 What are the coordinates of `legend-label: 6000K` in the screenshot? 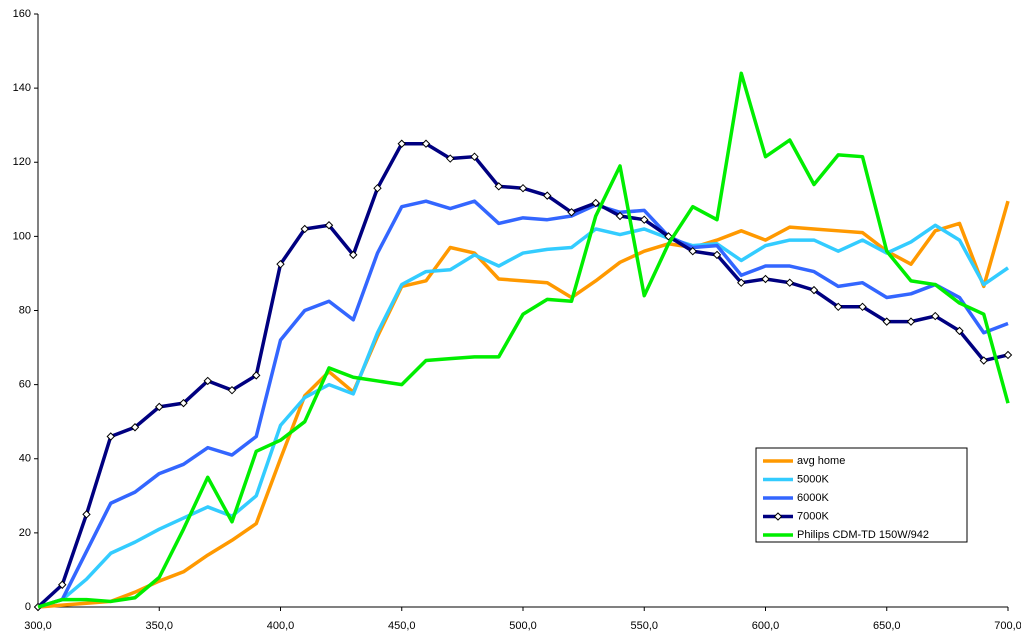 It's located at (813, 498).